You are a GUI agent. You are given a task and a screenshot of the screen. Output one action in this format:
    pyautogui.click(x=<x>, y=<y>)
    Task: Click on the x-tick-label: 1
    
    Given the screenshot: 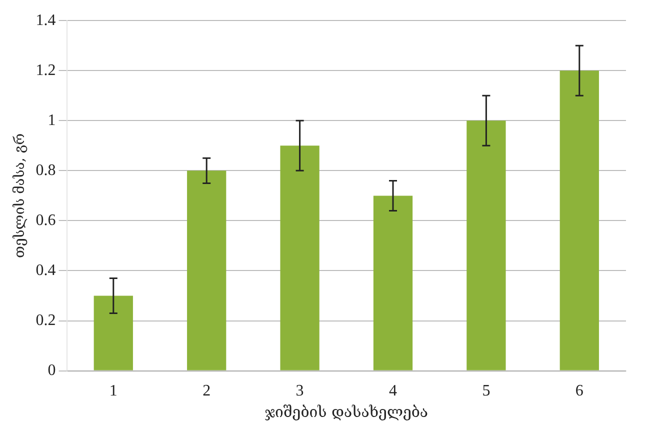 What is the action you would take?
    pyautogui.click(x=113, y=391)
    